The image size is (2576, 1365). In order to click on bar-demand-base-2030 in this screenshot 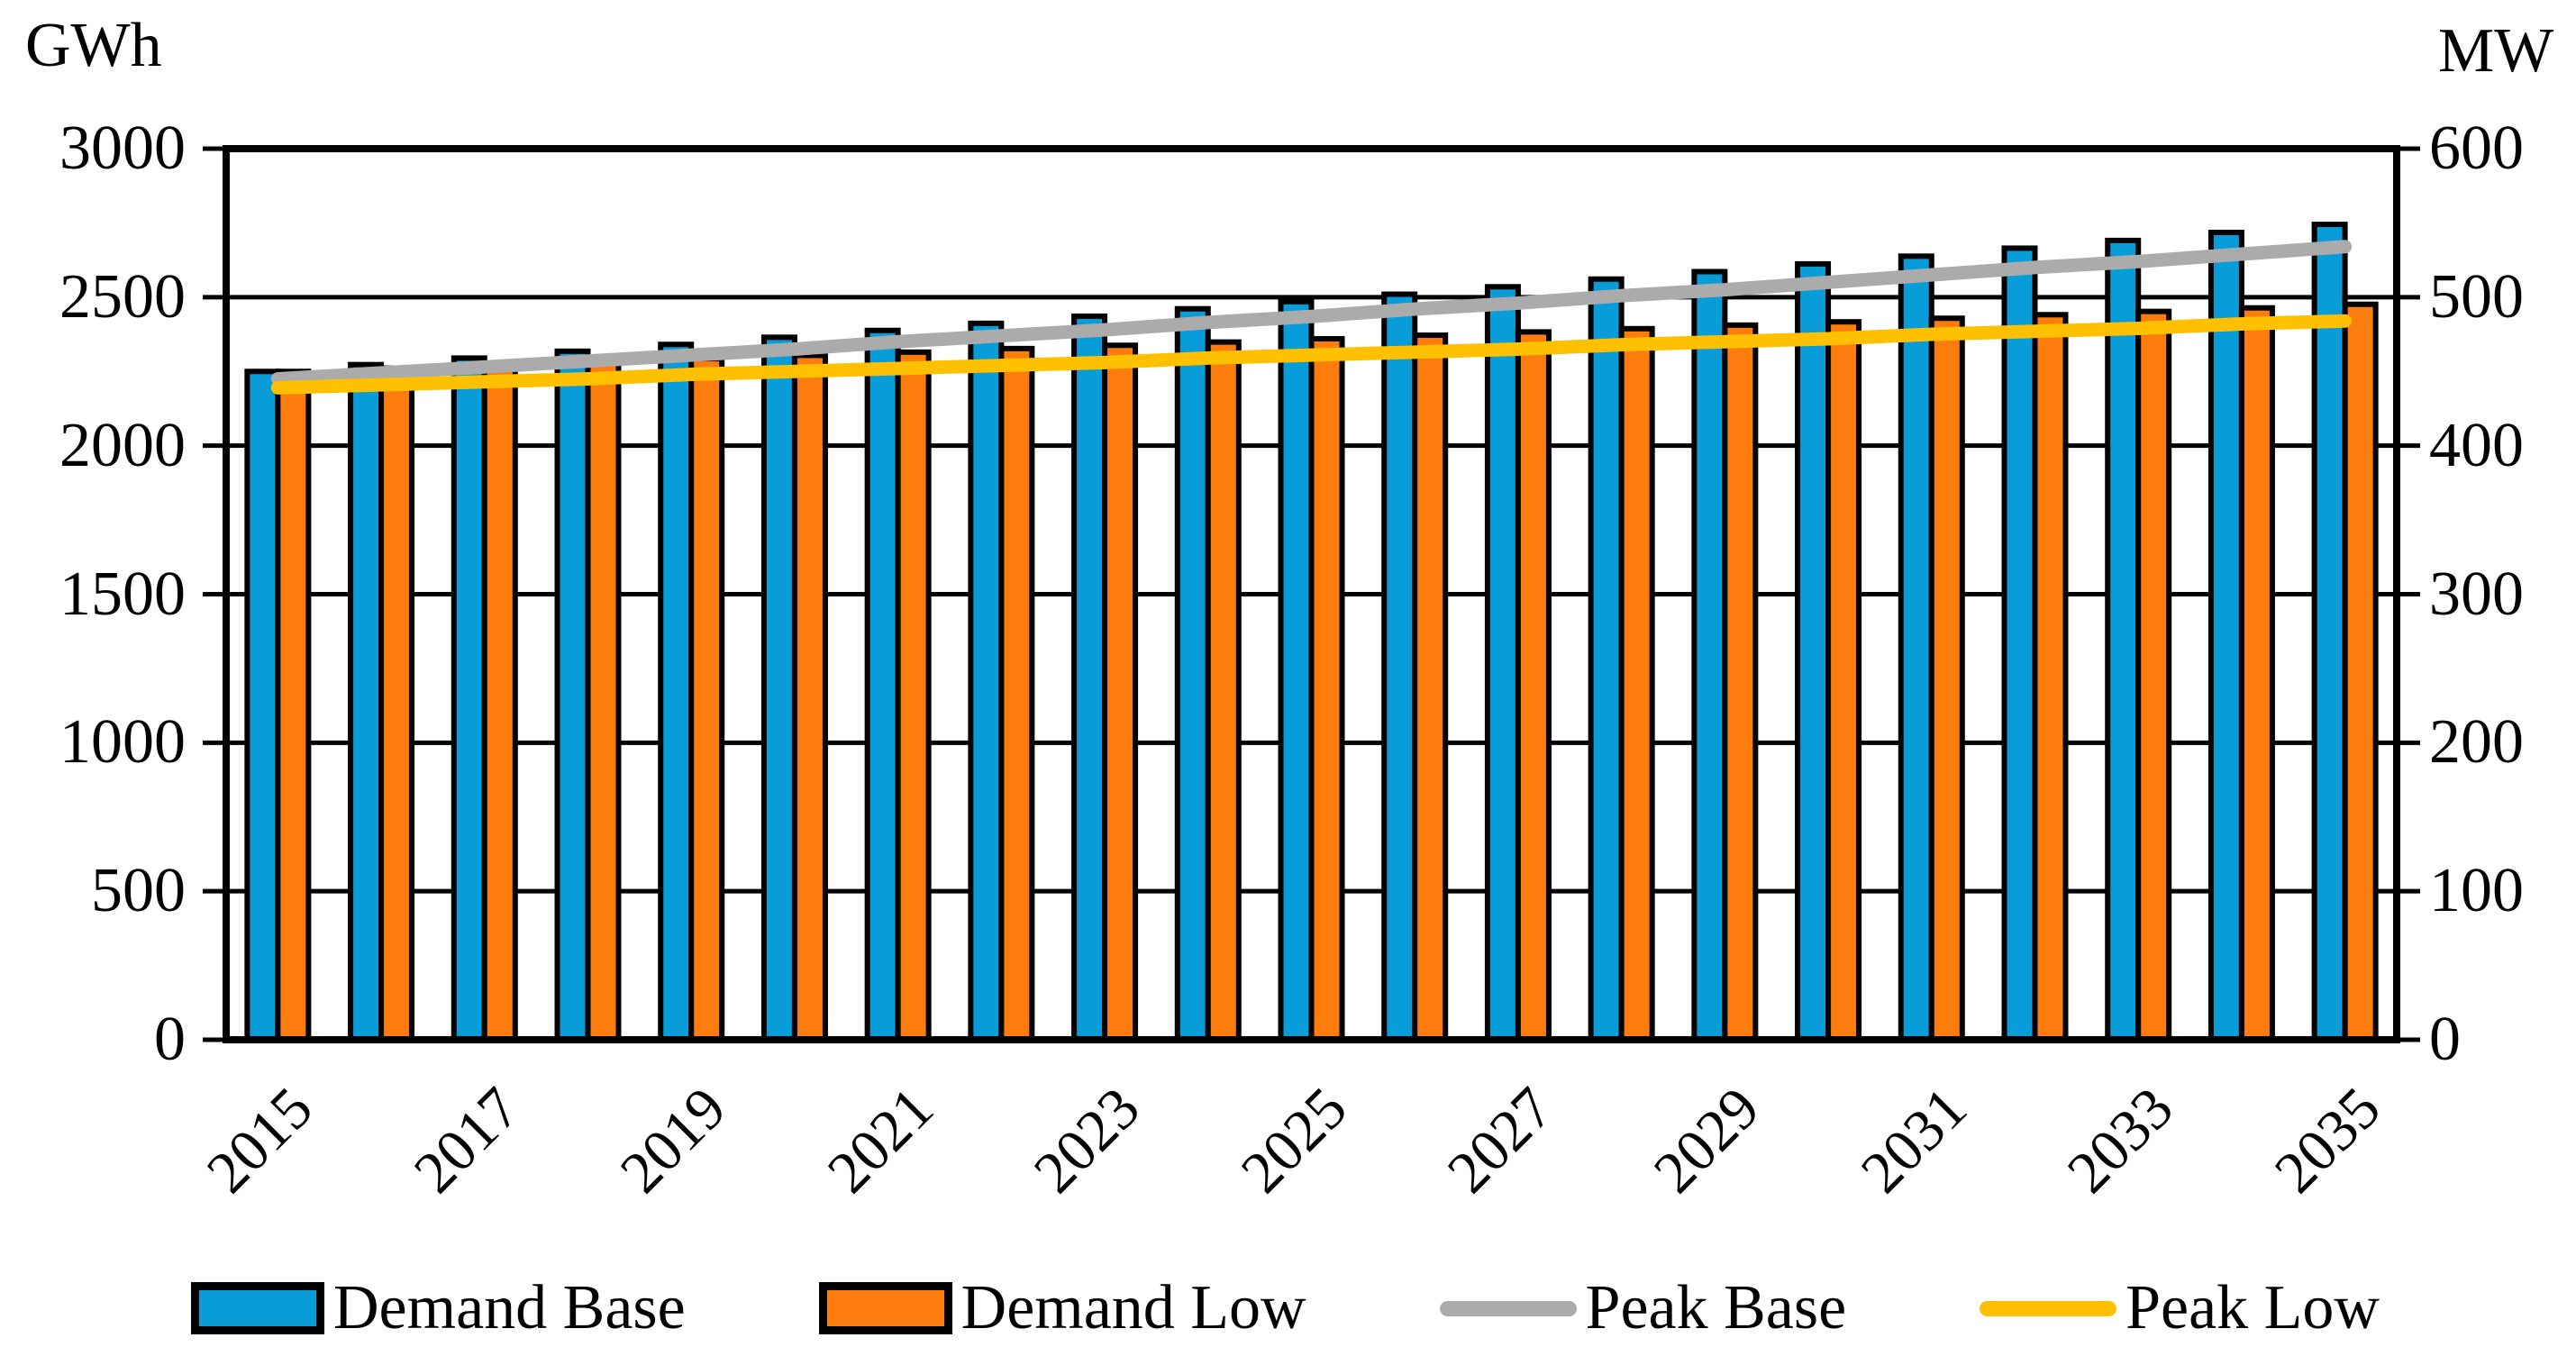, I will do `click(1813, 651)`.